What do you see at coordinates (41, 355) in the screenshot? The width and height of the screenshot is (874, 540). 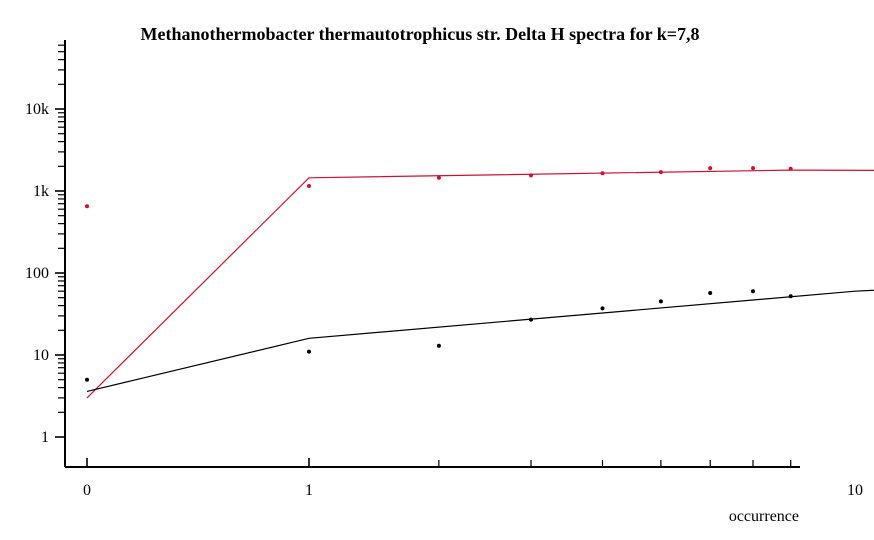 I see `y-tick-label: 10` at bounding box center [41, 355].